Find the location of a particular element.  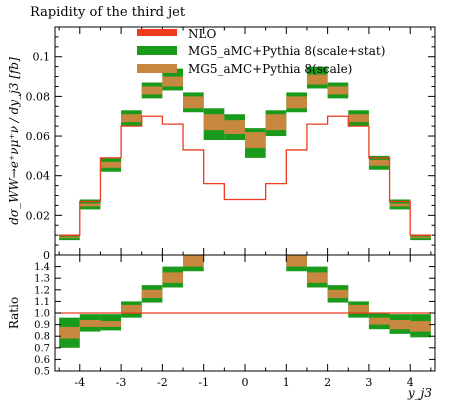

x-tick-label: 1 is located at coordinates (286, 382).